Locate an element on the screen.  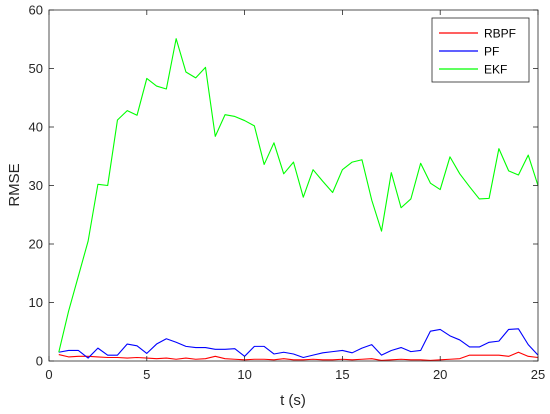
x-tick-label: 25 is located at coordinates (538, 374).